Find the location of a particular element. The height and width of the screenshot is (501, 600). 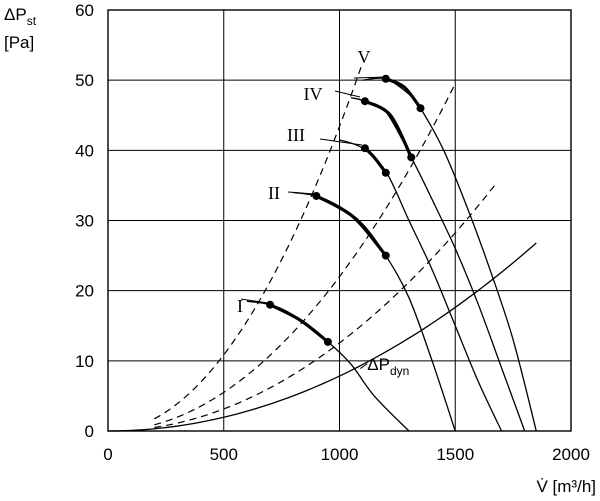

y-tick-label: 60 is located at coordinates (84, 10).